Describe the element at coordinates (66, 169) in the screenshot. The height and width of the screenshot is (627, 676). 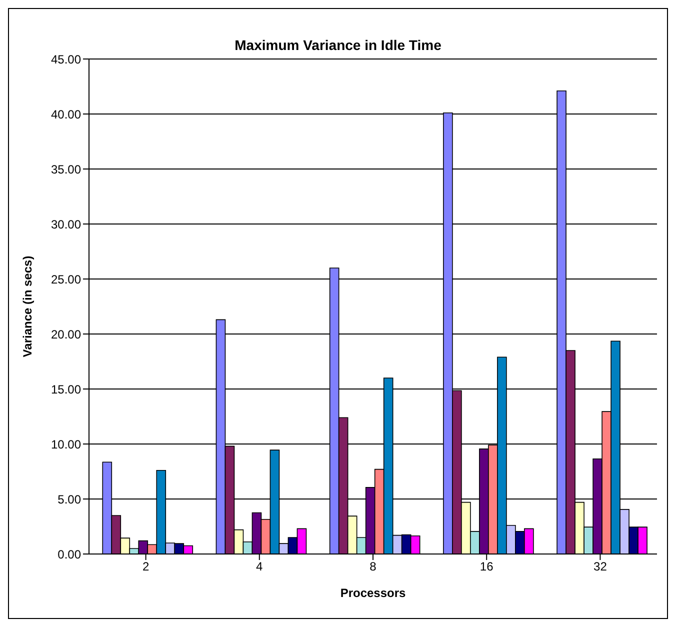
I see `y-tick-label: 35.00` at that location.